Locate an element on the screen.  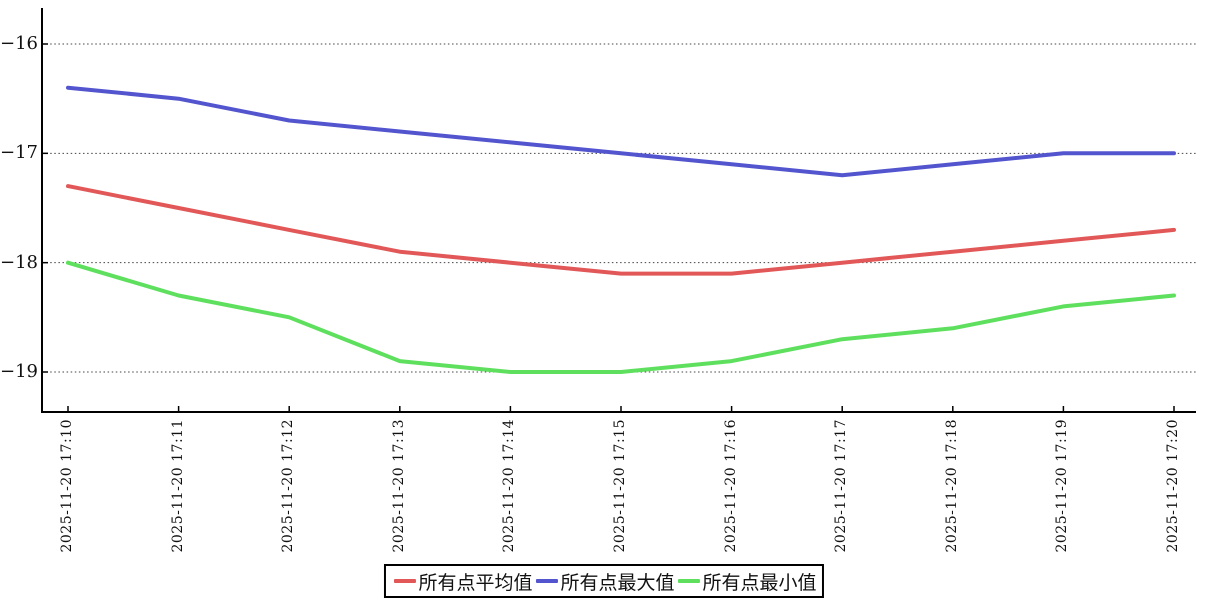
legend-swatch-min is located at coordinates (688, 581).